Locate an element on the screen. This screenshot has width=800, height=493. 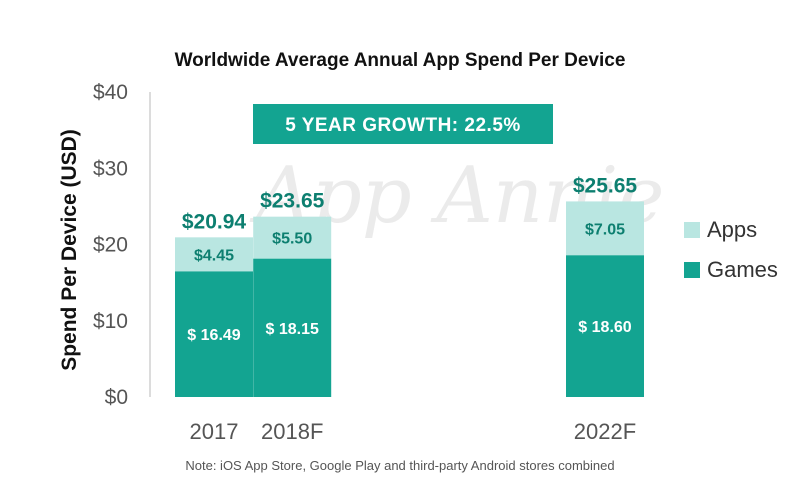
data-label-apps: $4.45 is located at coordinates (214, 255).